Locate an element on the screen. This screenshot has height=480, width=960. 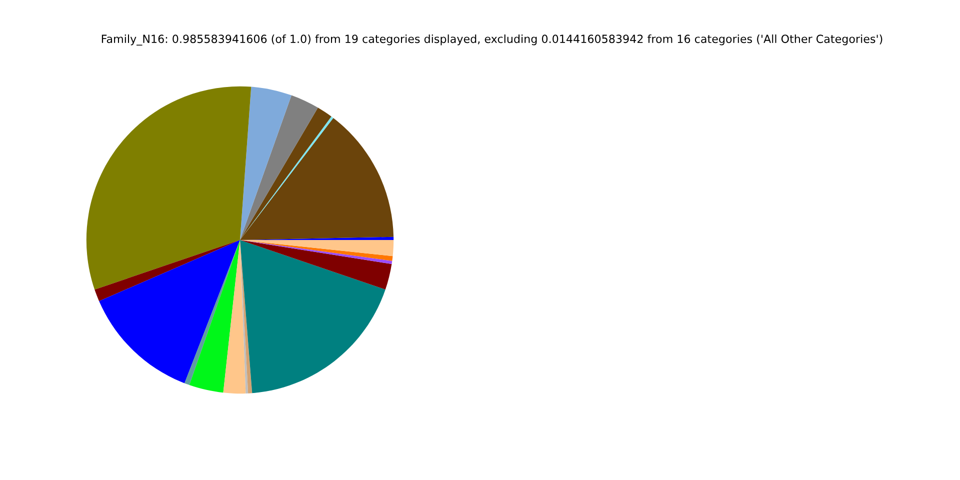
text: Family_N16: 0.985583941606 (of 1.0) from 19 categories displayed, excluding 0.0144160583942 from 16 categories ('All Other Categories') is located at coordinates (492, 40).